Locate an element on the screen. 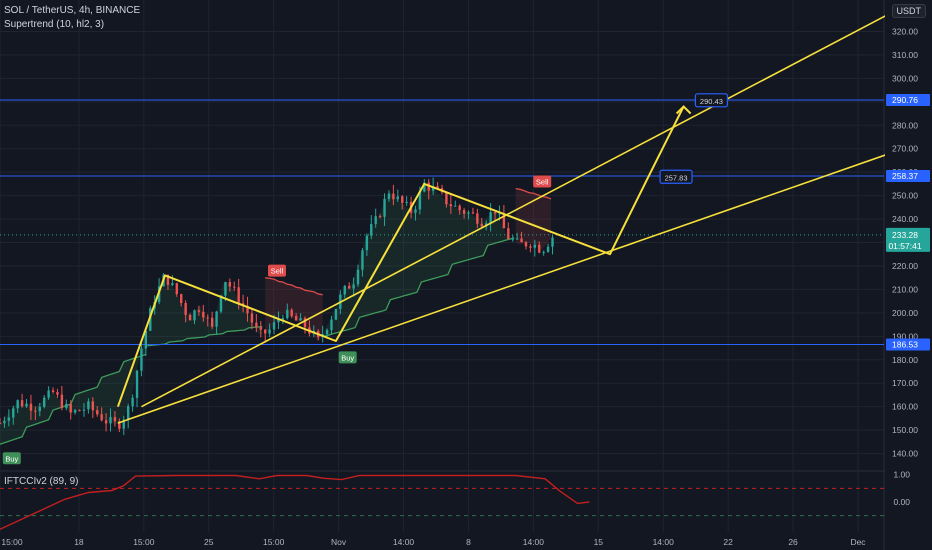 This screenshot has height=550, width=932. price-tick-label: 250.00 is located at coordinates (905, 196).